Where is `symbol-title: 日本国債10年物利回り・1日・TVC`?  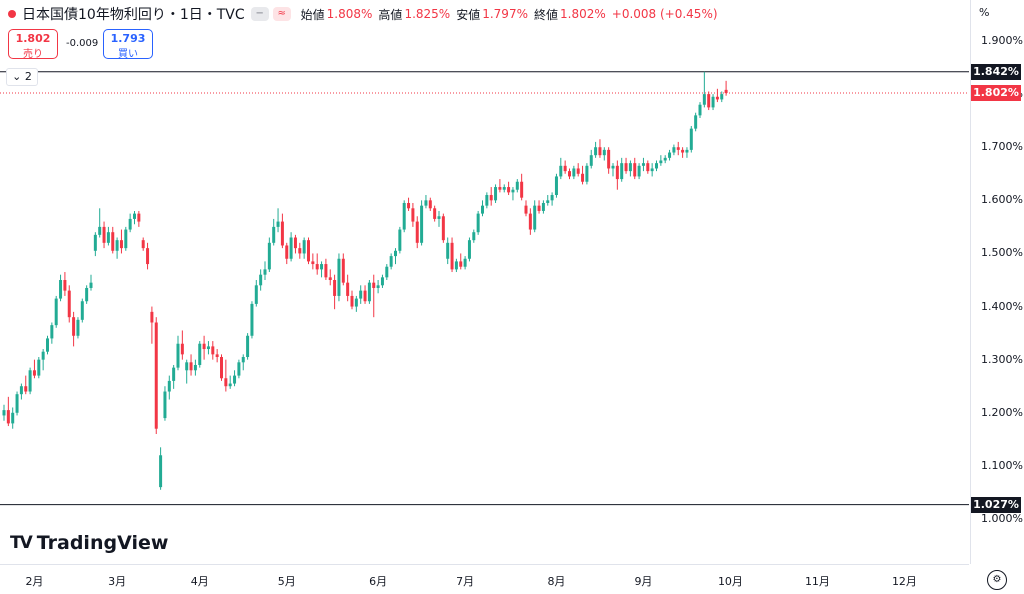
symbol-title: 日本国債10年物利回り・1日・TVC is located at coordinates (133, 15).